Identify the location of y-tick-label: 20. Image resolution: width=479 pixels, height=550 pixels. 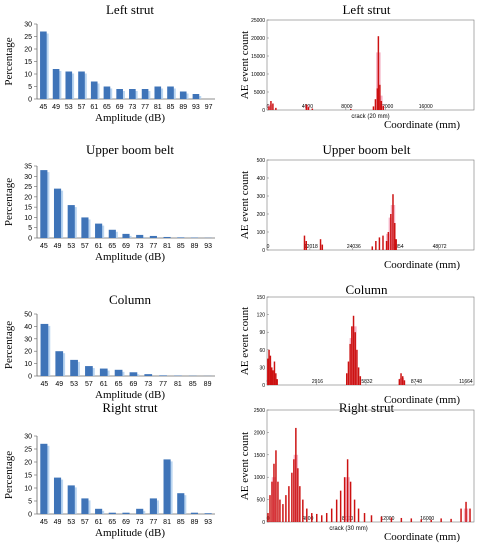
(28, 463).